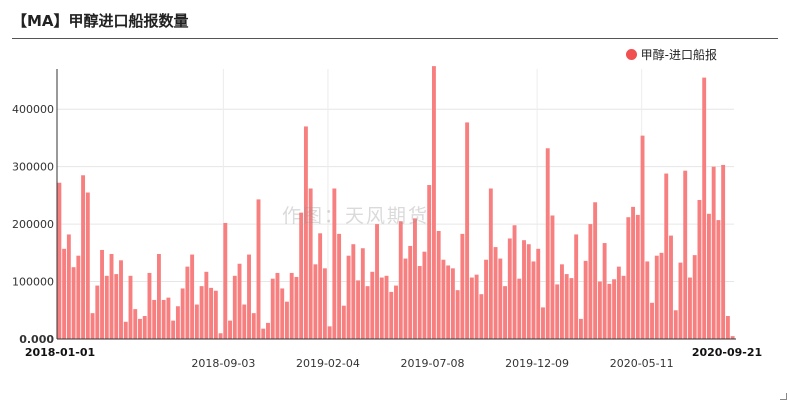 Image resolution: width=789 pixels, height=402 pixels. What do you see at coordinates (395, 38) in the screenshot?
I see `title-divider` at bounding box center [395, 38].